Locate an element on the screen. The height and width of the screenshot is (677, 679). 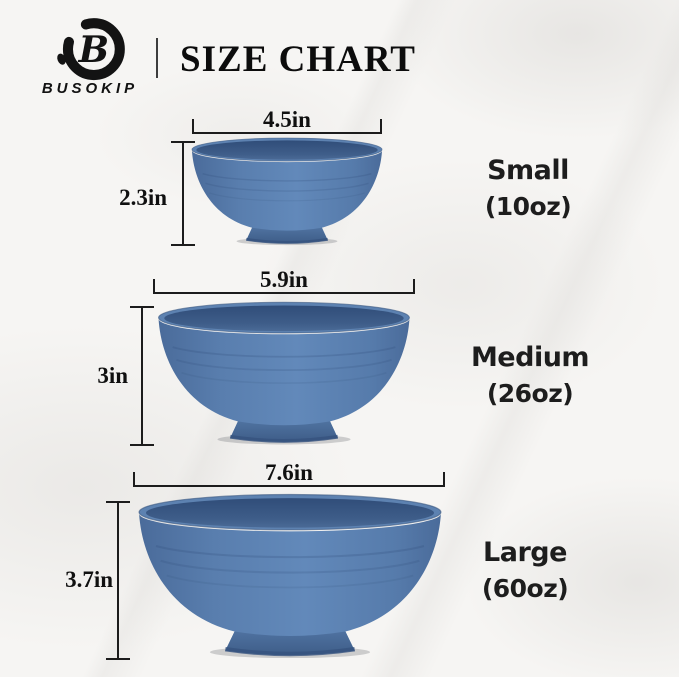
medium-size-name: Medium is located at coordinates (530, 357).